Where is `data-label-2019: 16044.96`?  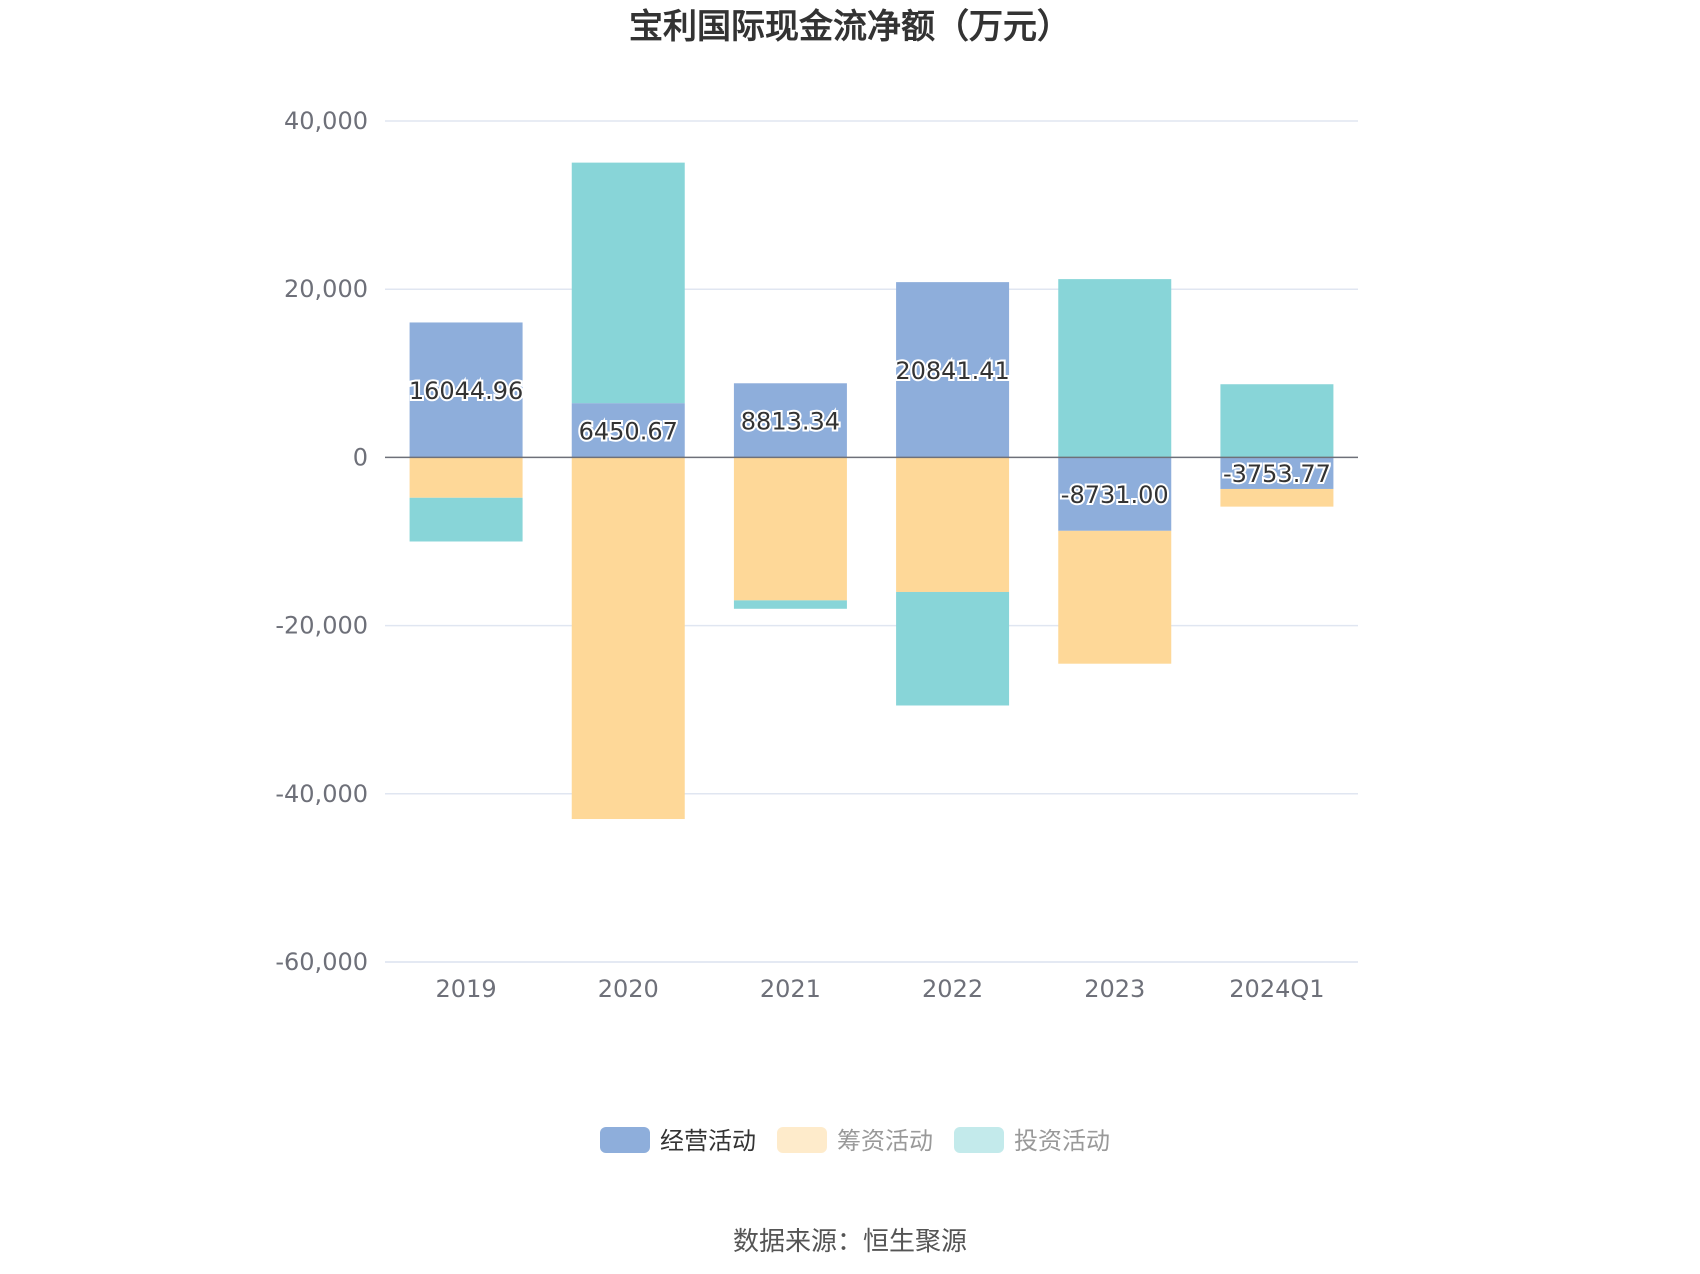
data-label-2019: 16044.96 is located at coordinates (466, 391).